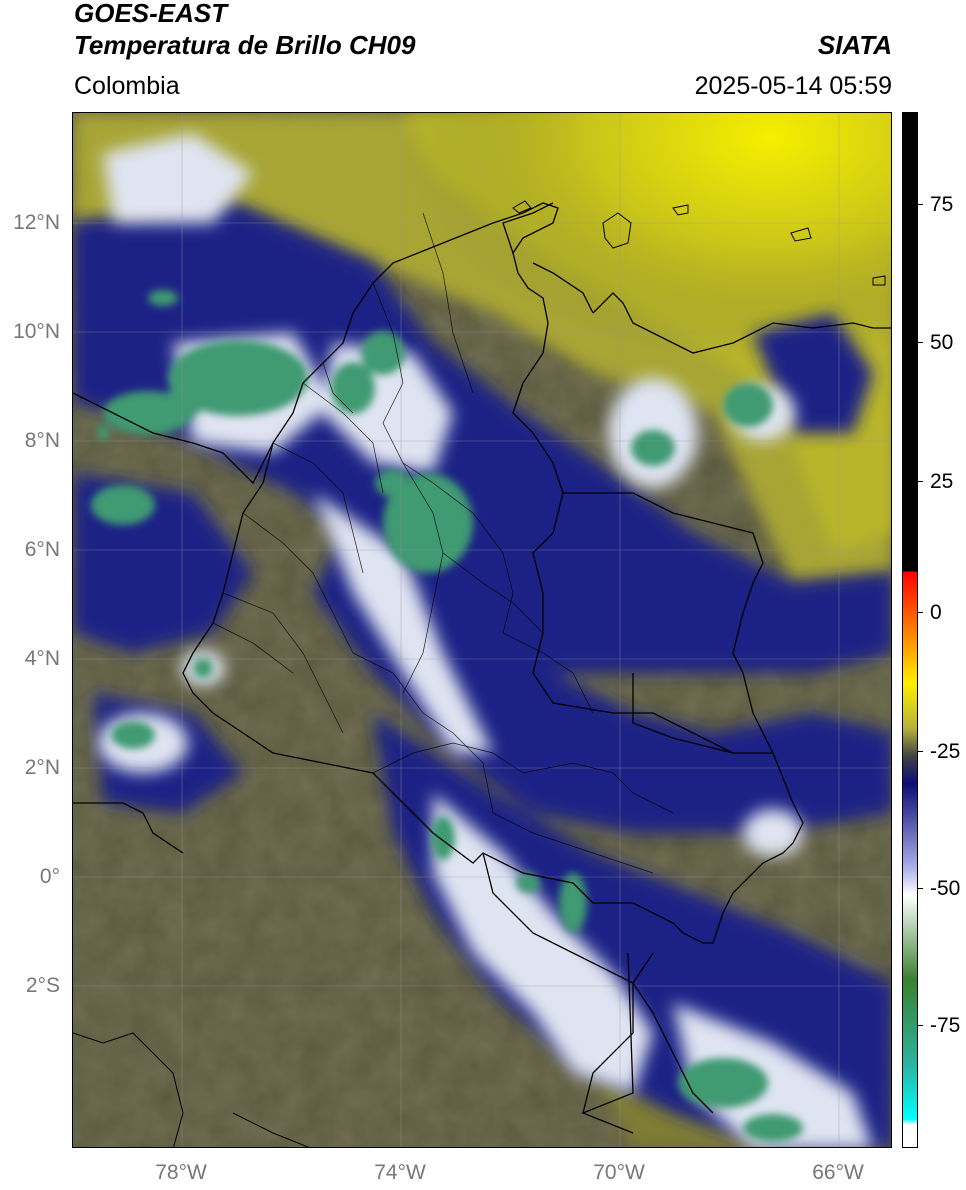 The height and width of the screenshot is (1190, 966). Describe the element at coordinates (151, 14) in the screenshot. I see `satellite-title: GOES-EAST` at that location.